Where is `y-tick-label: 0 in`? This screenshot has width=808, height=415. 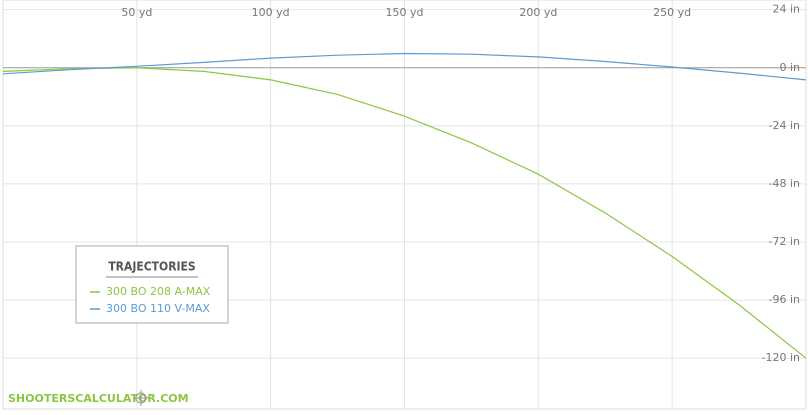
y-tick-label: 0 in is located at coordinates (789, 67).